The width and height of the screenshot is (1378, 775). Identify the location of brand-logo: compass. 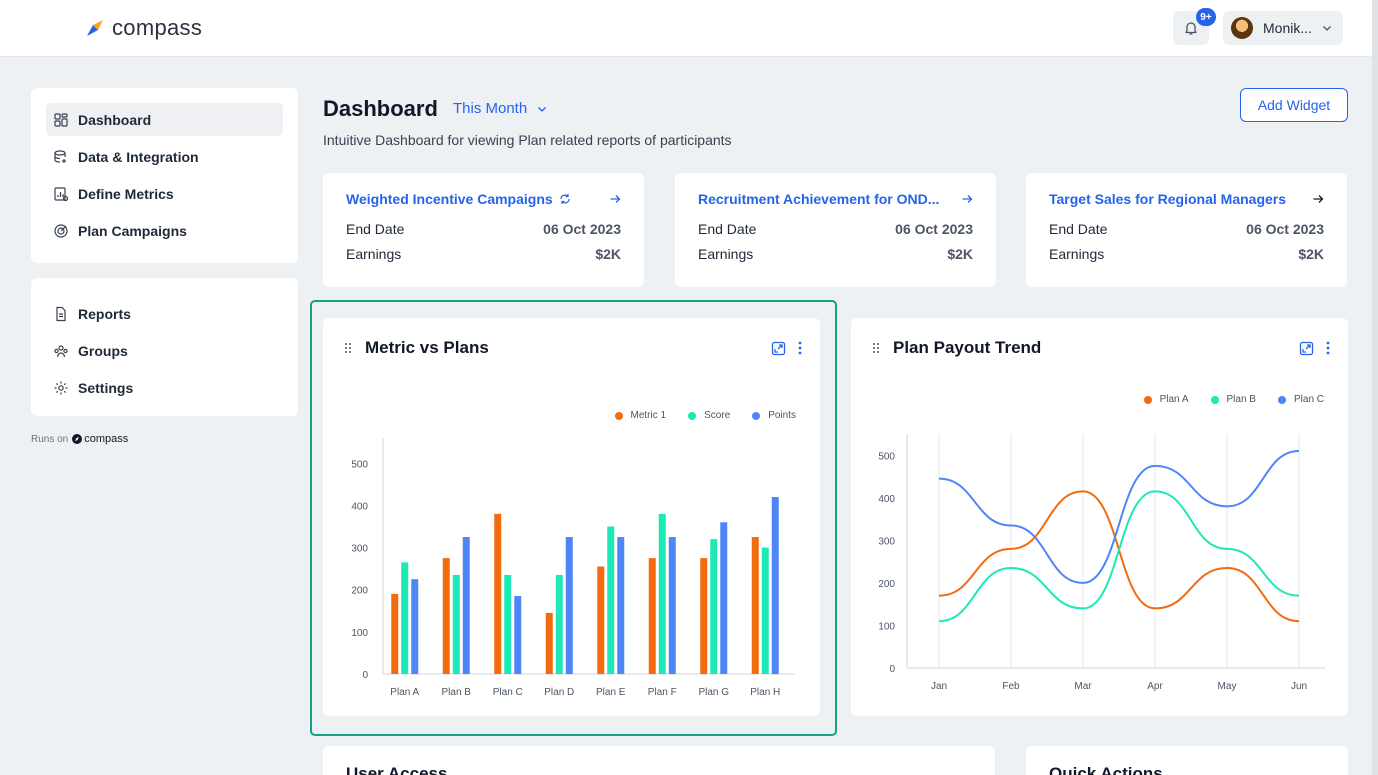
(143, 28).